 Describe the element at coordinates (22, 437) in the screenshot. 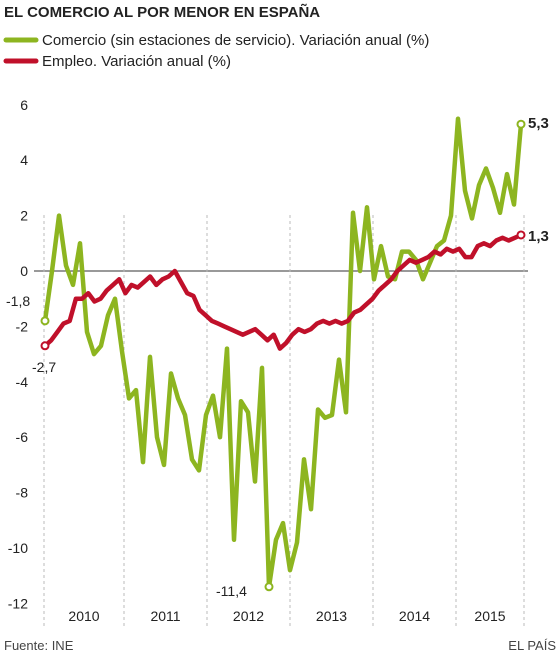

I see `y-tick-label: -6` at that location.